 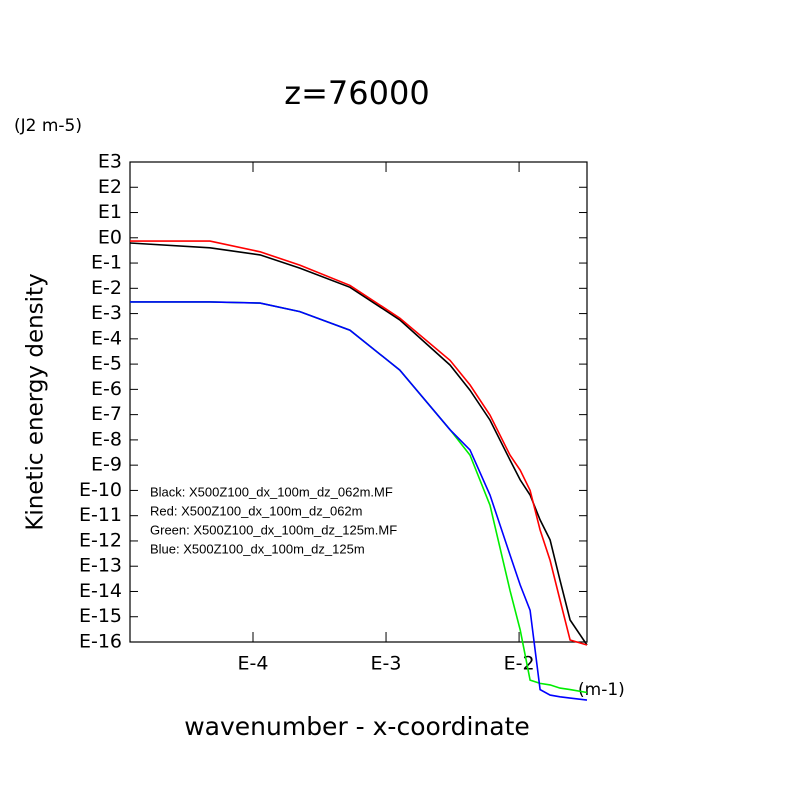 I want to click on y-tick-label: E-13, so click(x=100, y=566).